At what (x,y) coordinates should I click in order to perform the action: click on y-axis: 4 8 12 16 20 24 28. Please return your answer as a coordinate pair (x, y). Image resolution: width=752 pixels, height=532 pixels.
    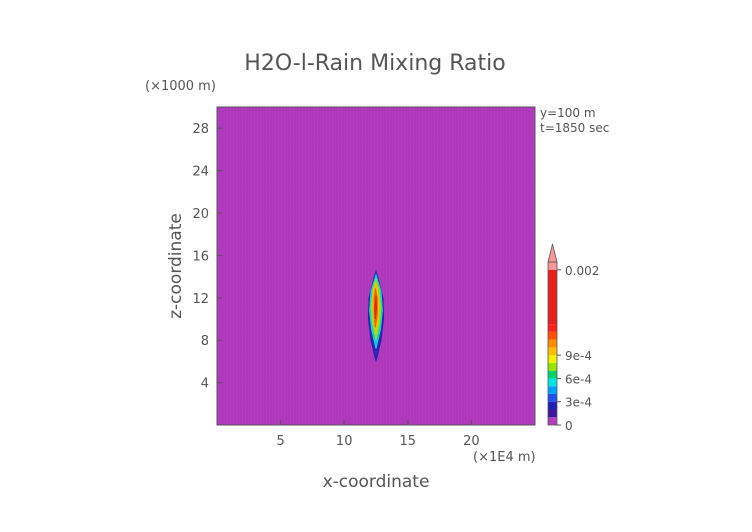
    Looking at the image, I should click on (207, 257).